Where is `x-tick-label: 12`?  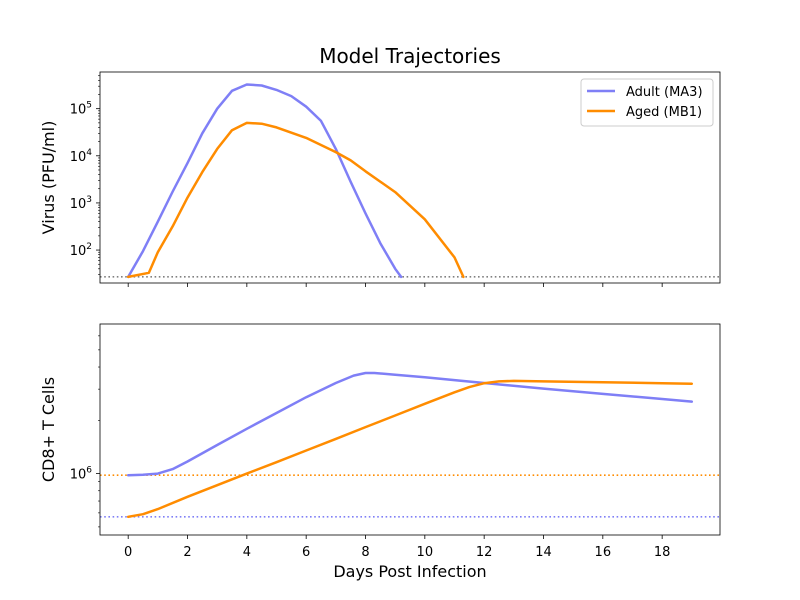
x-tick-label: 12 is located at coordinates (484, 552).